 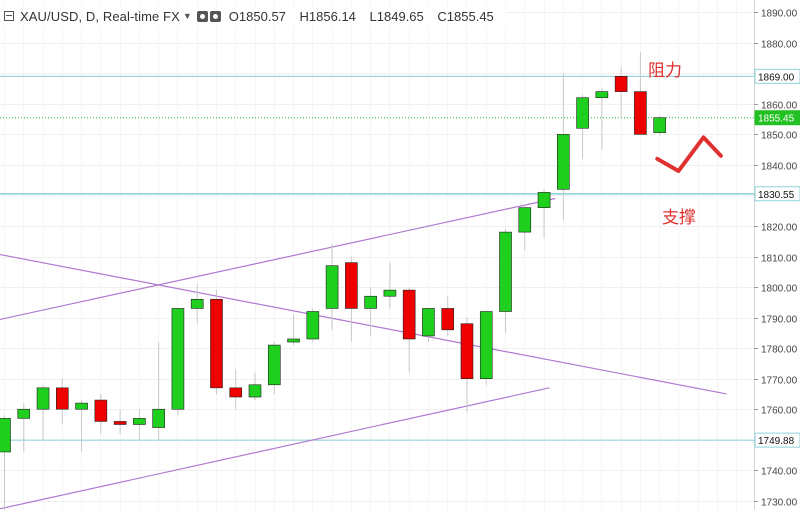 What do you see at coordinates (465, 16) in the screenshot?
I see `close-value: C1855.45` at bounding box center [465, 16].